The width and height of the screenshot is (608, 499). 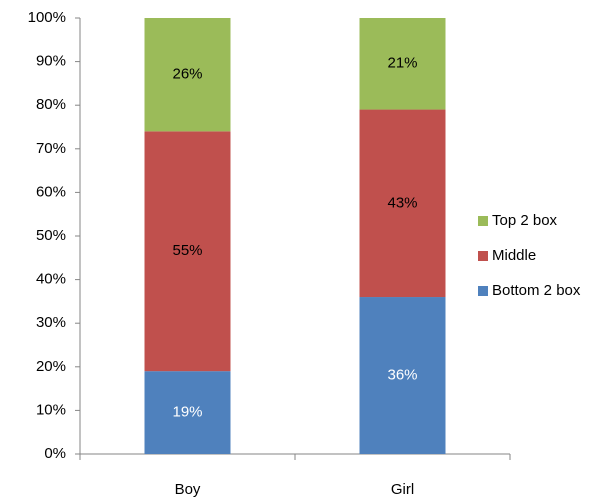 I want to click on y-tick-label: 90%, so click(x=51, y=61).